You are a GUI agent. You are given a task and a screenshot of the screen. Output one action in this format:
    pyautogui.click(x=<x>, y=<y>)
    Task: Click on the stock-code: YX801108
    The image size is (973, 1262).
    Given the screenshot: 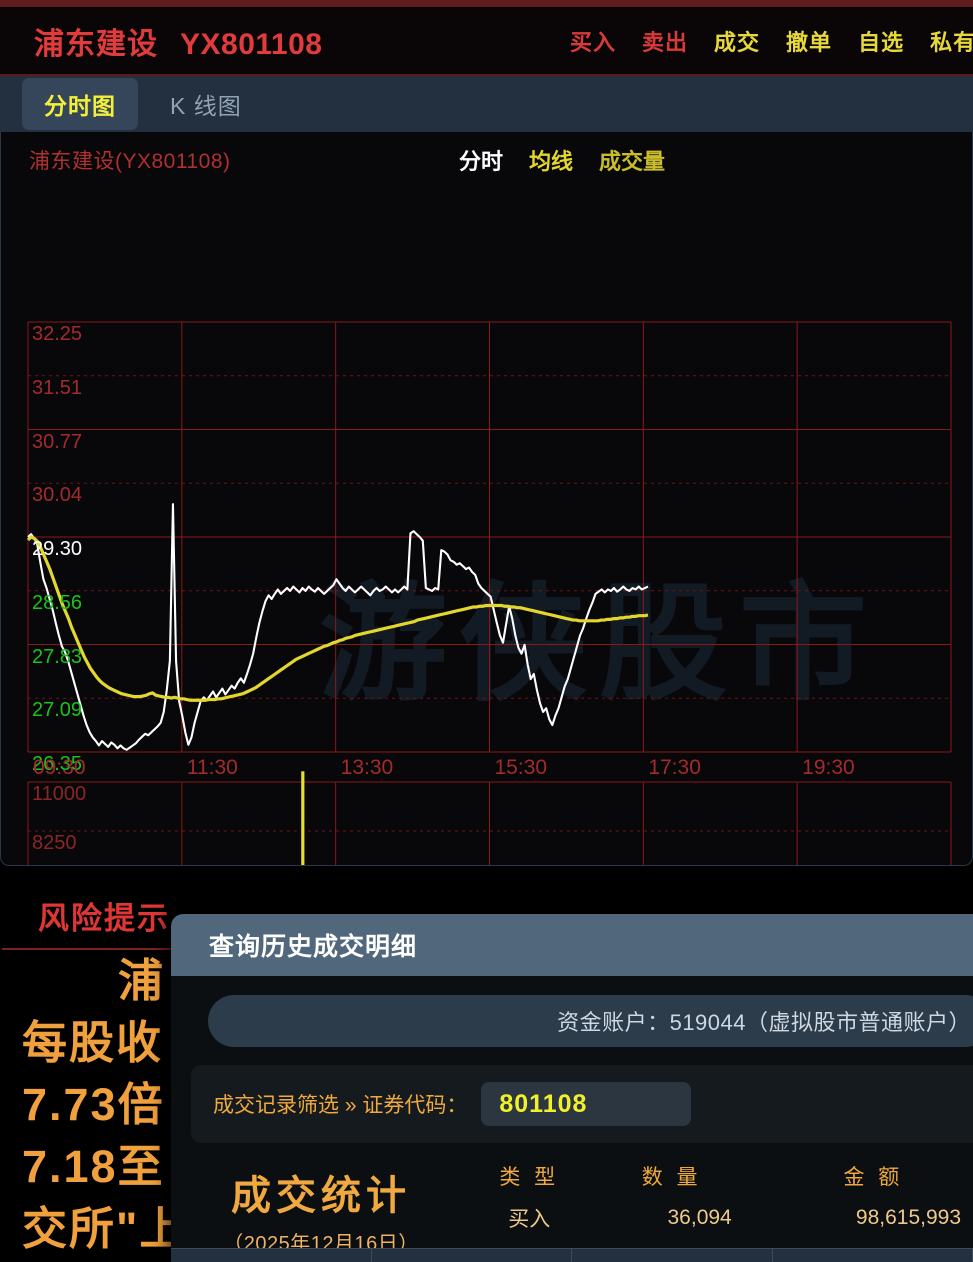 What is the action you would take?
    pyautogui.click(x=251, y=44)
    